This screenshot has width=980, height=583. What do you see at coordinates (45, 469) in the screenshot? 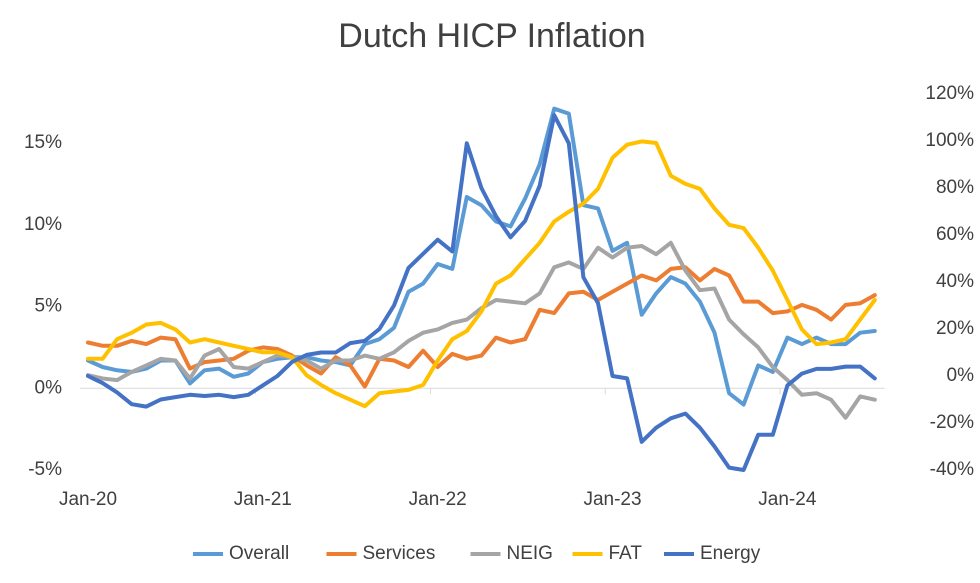
I see `y-tick-label: -5%` at bounding box center [45, 469].